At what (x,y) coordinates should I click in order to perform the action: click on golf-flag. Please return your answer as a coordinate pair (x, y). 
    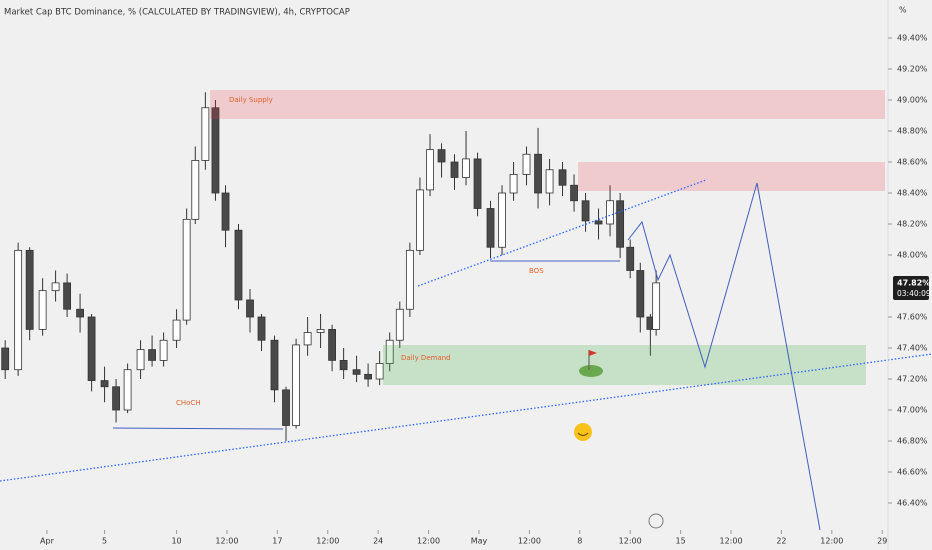
    Looking at the image, I should click on (593, 353).